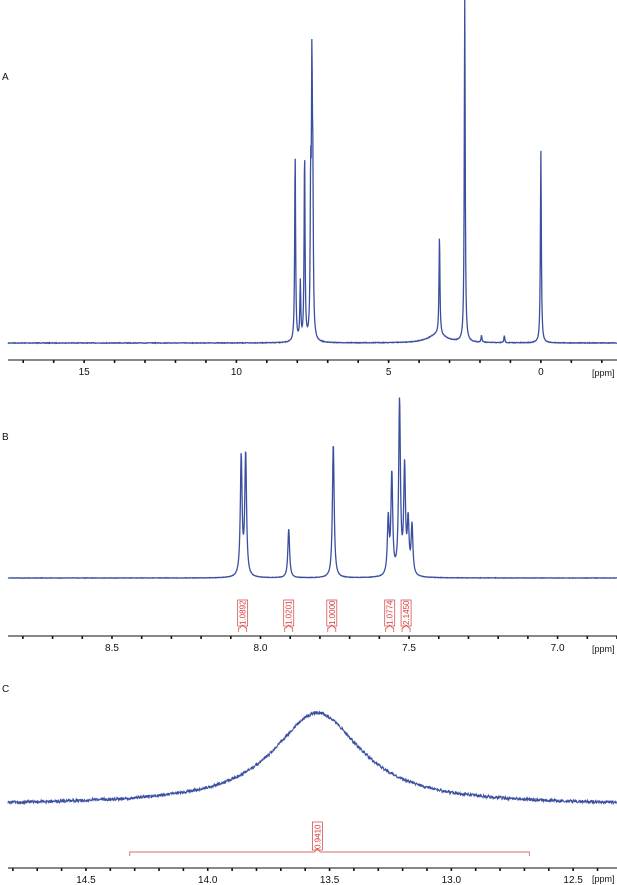  What do you see at coordinates (243, 612) in the screenshot?
I see `svg-text: 1.0892` at bounding box center [243, 612].